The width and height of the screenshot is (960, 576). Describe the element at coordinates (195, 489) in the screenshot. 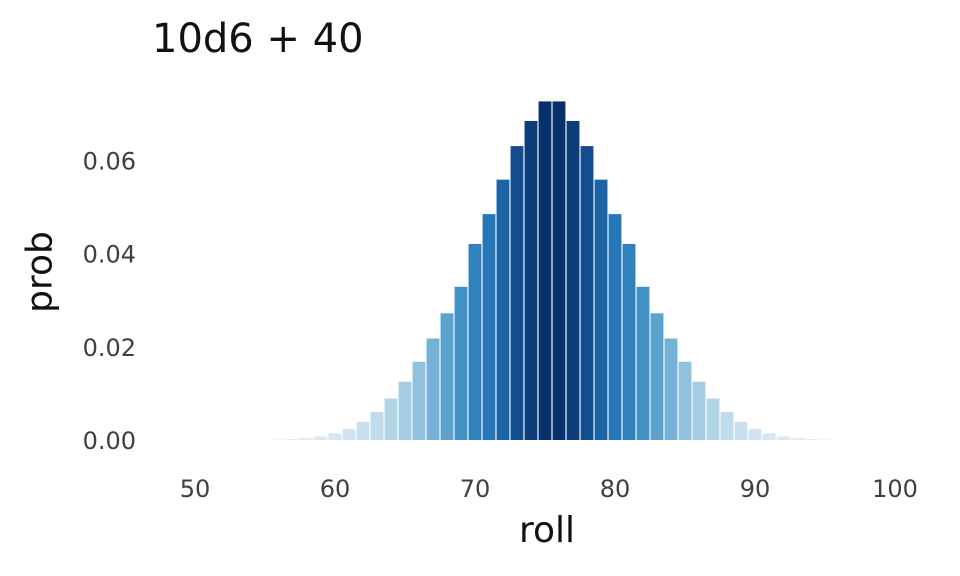

I see `x-tick-label: 50` at that location.